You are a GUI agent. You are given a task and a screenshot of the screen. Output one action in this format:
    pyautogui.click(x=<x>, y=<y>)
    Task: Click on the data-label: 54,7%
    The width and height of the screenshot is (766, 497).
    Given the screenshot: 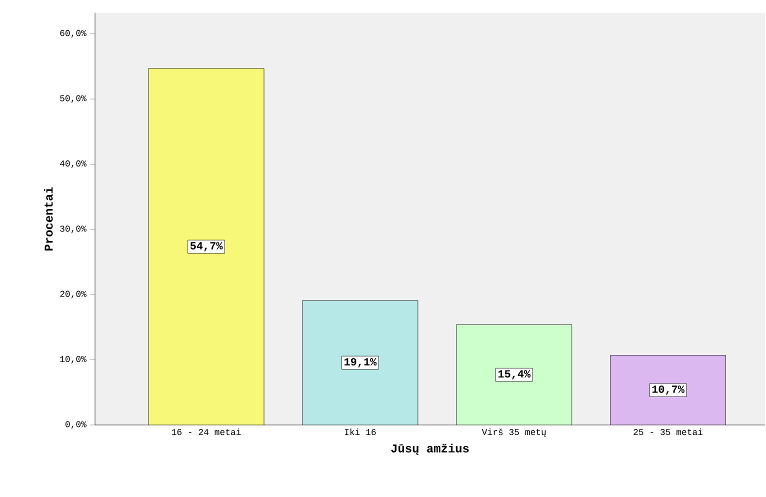 What is the action you would take?
    pyautogui.click(x=206, y=247)
    